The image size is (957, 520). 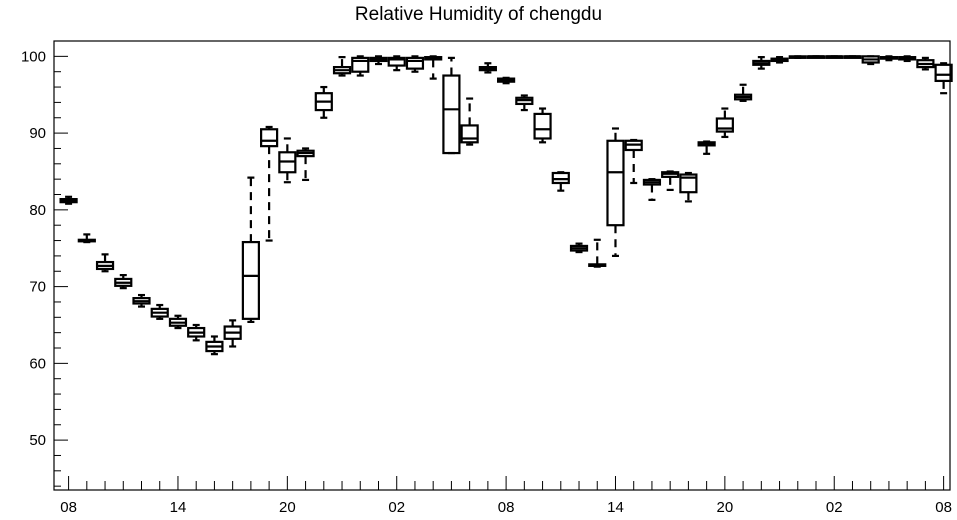 What do you see at coordinates (37, 210) in the screenshot?
I see `y-tick-label: 80` at bounding box center [37, 210].